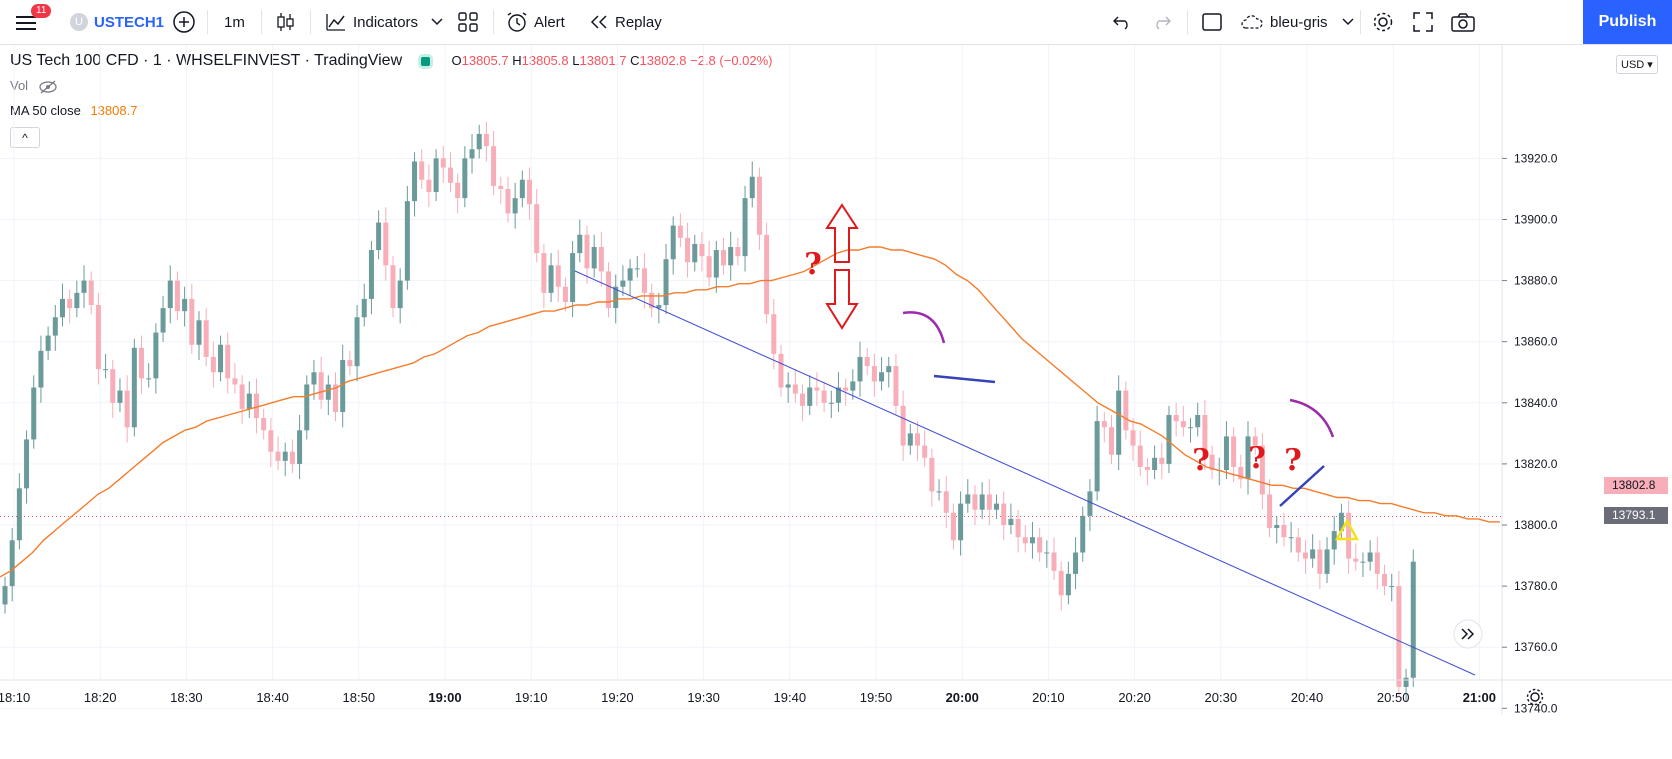  What do you see at coordinates (79, 22) in the screenshot?
I see `symbol-avatar: U` at bounding box center [79, 22].